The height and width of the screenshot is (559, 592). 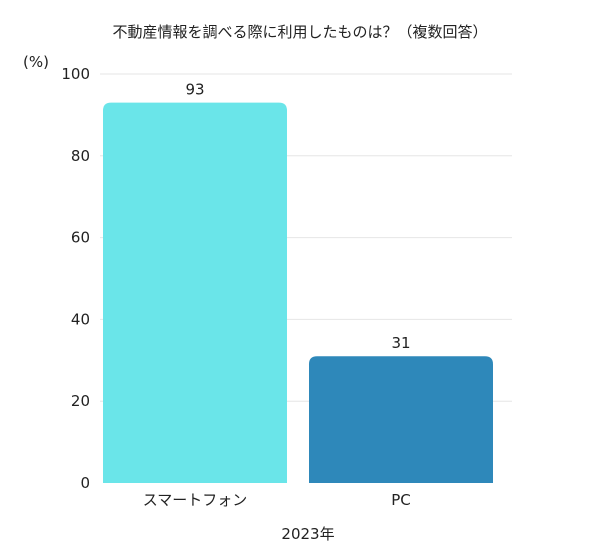 I want to click on x-axis-label: 2023年, so click(x=307, y=534).